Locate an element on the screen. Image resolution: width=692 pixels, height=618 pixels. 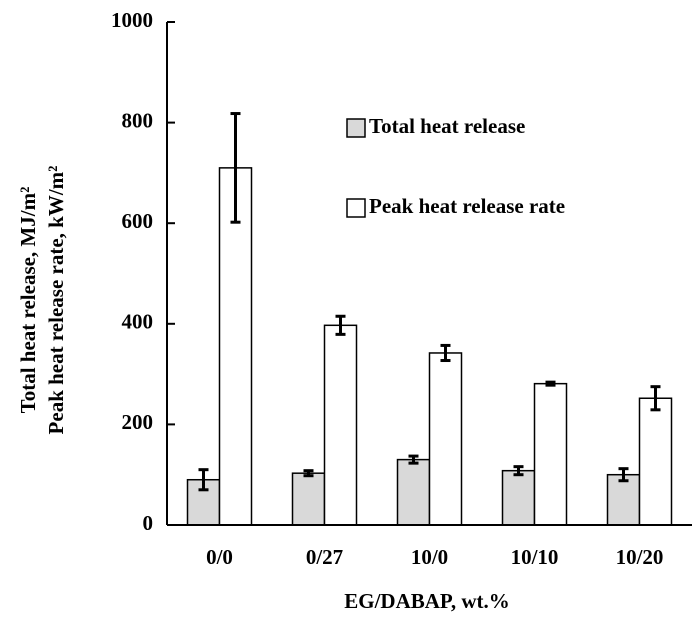
y-tick-label: 400 is located at coordinates (138, 322).